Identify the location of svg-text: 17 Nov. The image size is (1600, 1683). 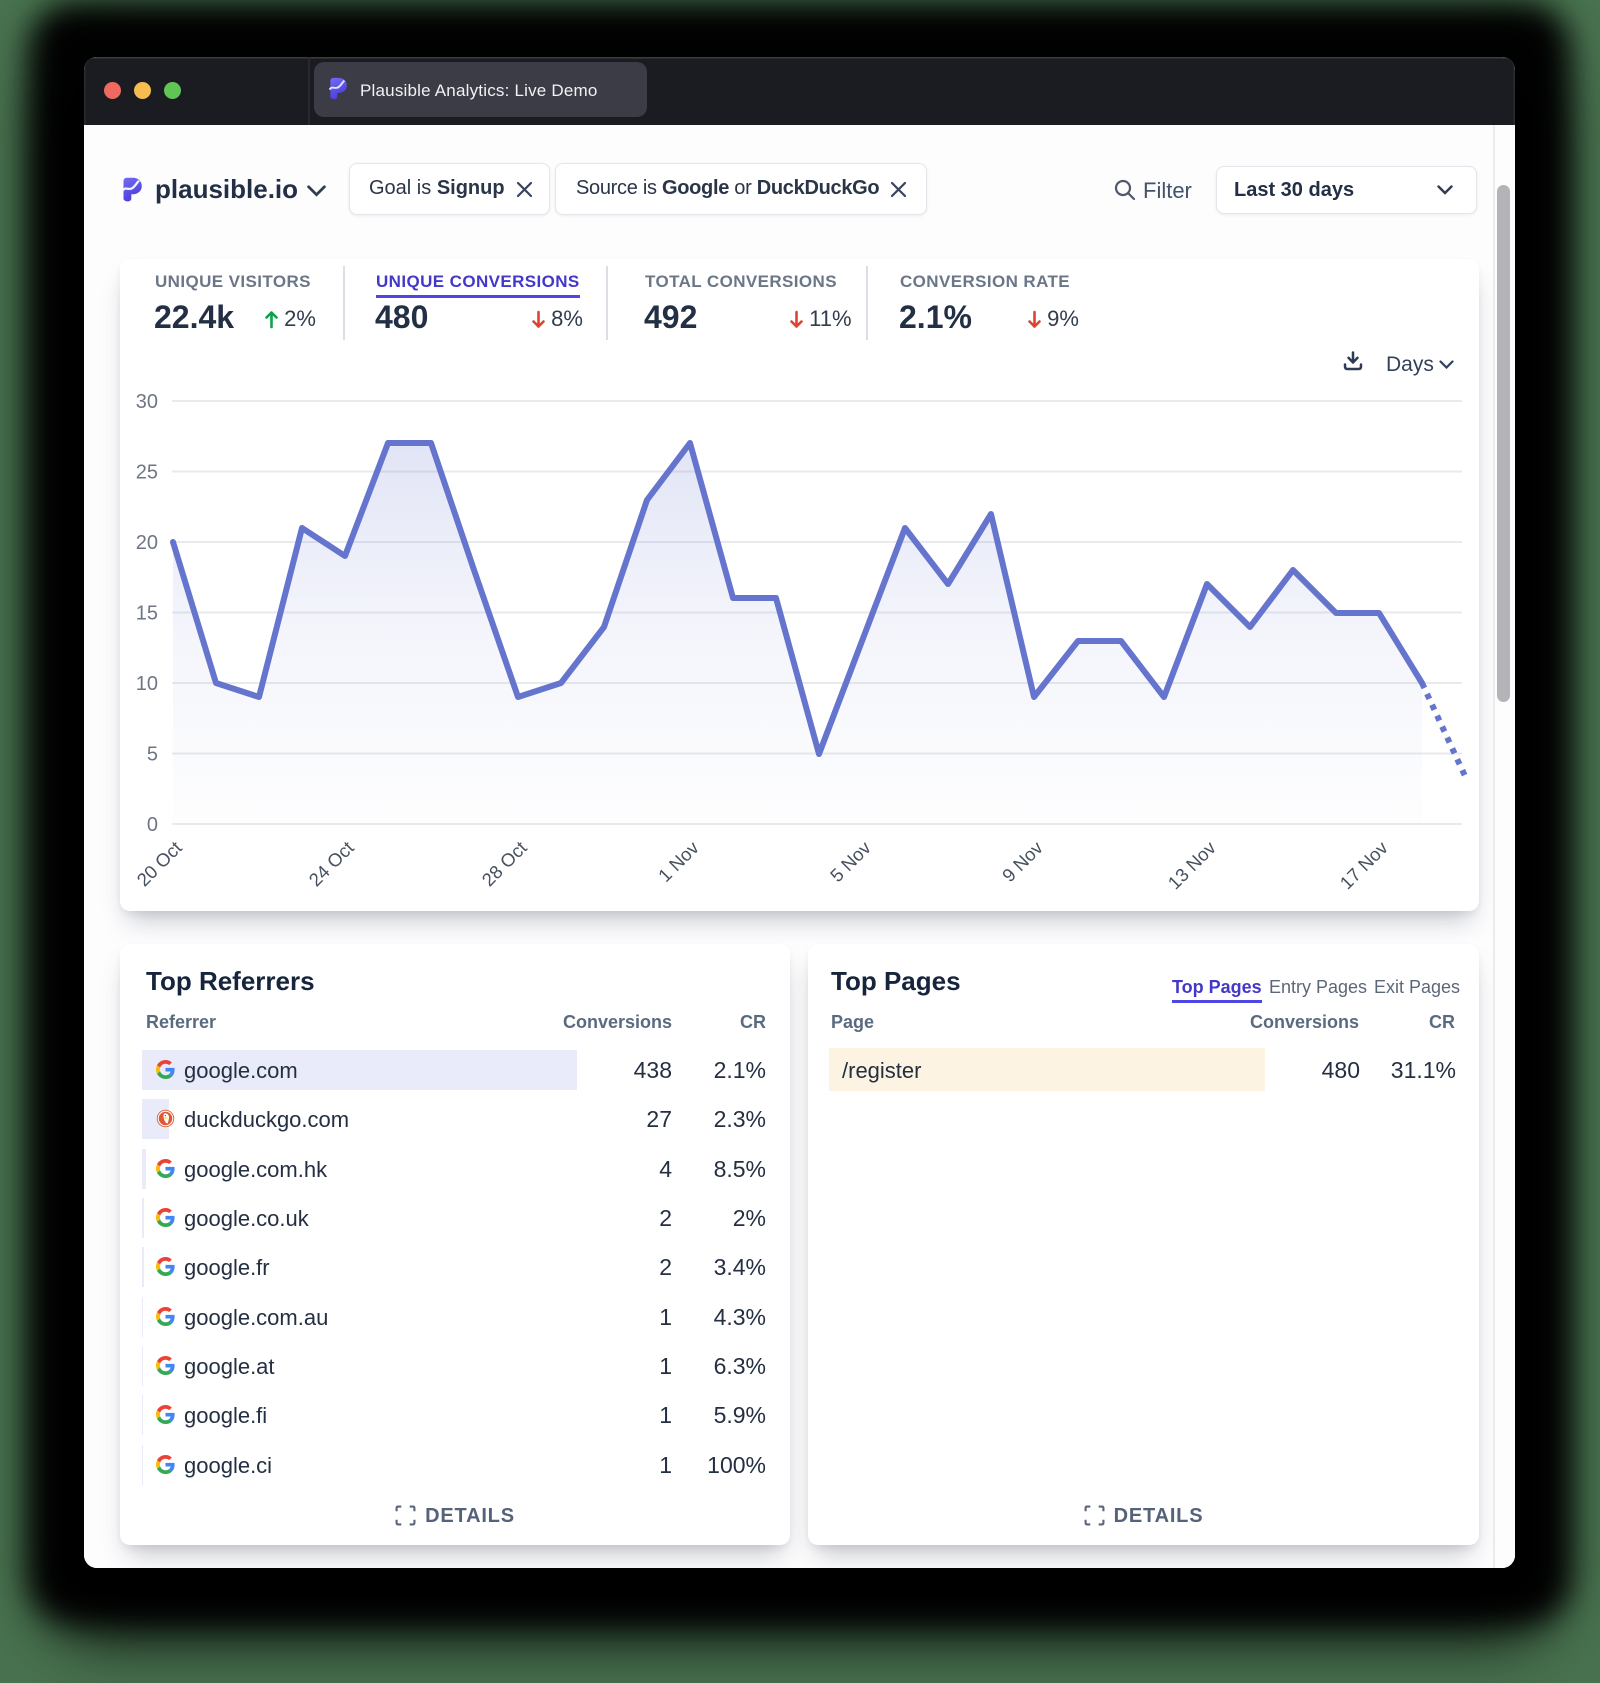
(1364, 864).